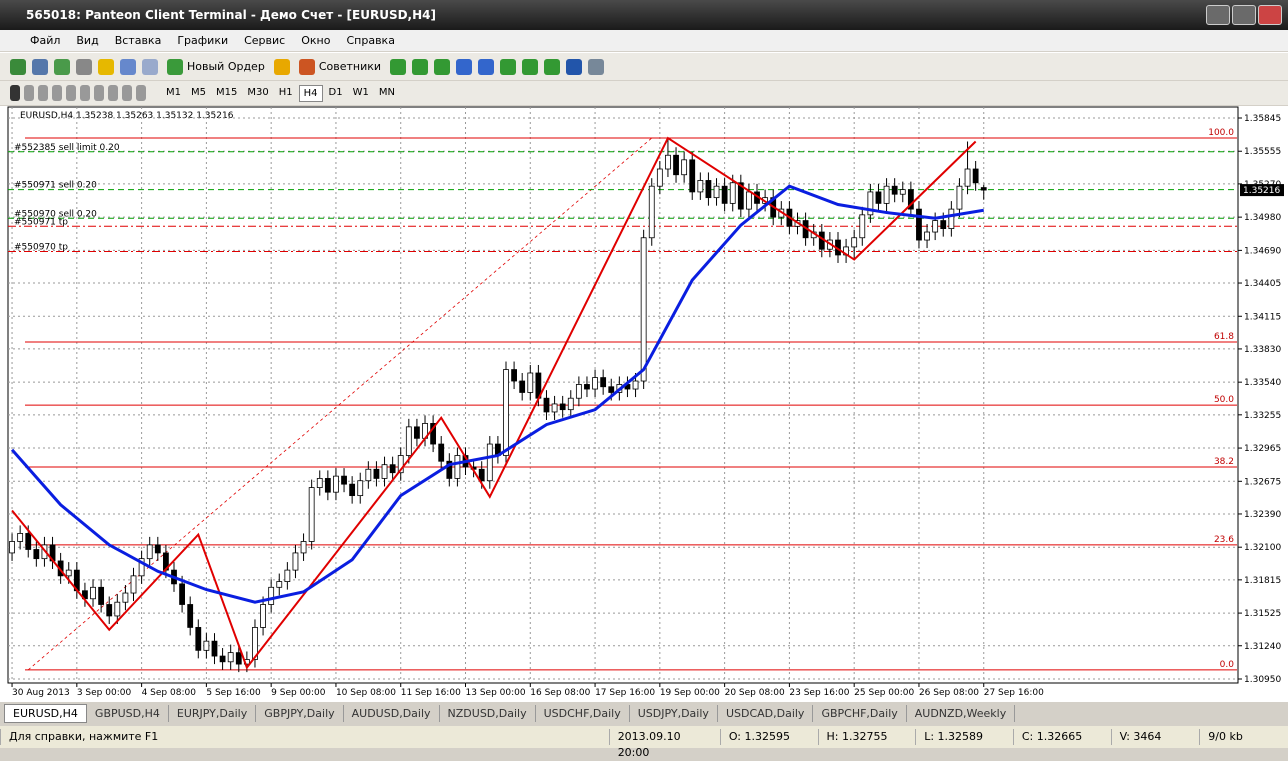 The image size is (1288, 761). What do you see at coordinates (755, 693) in the screenshot?
I see `x-tick-label: 20 Sep 08:00` at bounding box center [755, 693].